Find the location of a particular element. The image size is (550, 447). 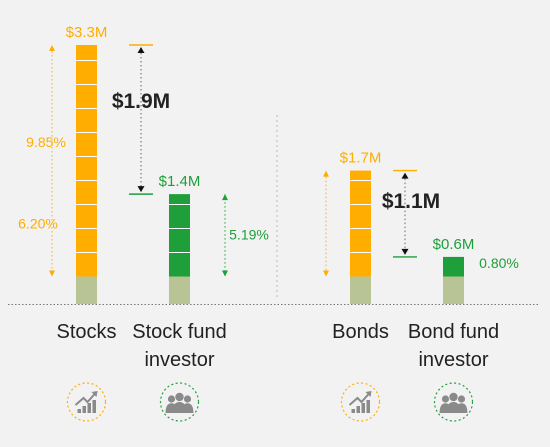

category-label: Stock fund is located at coordinates (179, 332).